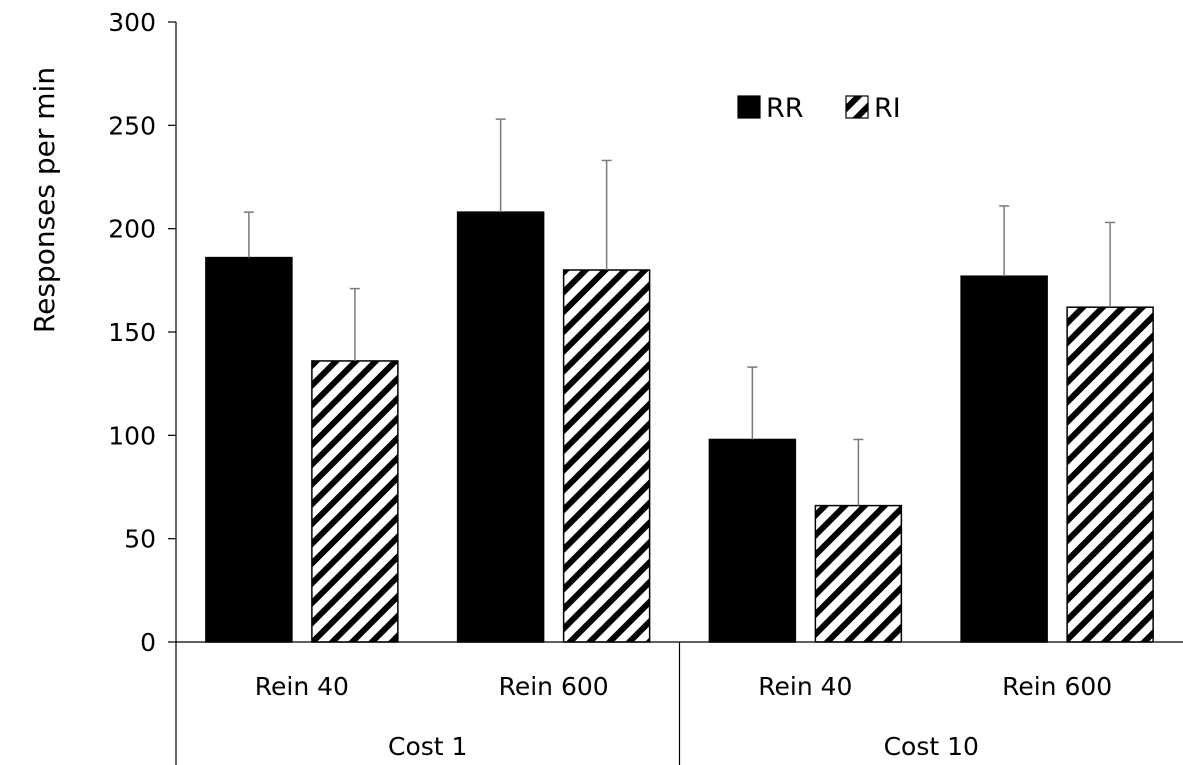 The width and height of the screenshot is (1183, 765). I want to click on legend-label-ri: RI, so click(887, 108).